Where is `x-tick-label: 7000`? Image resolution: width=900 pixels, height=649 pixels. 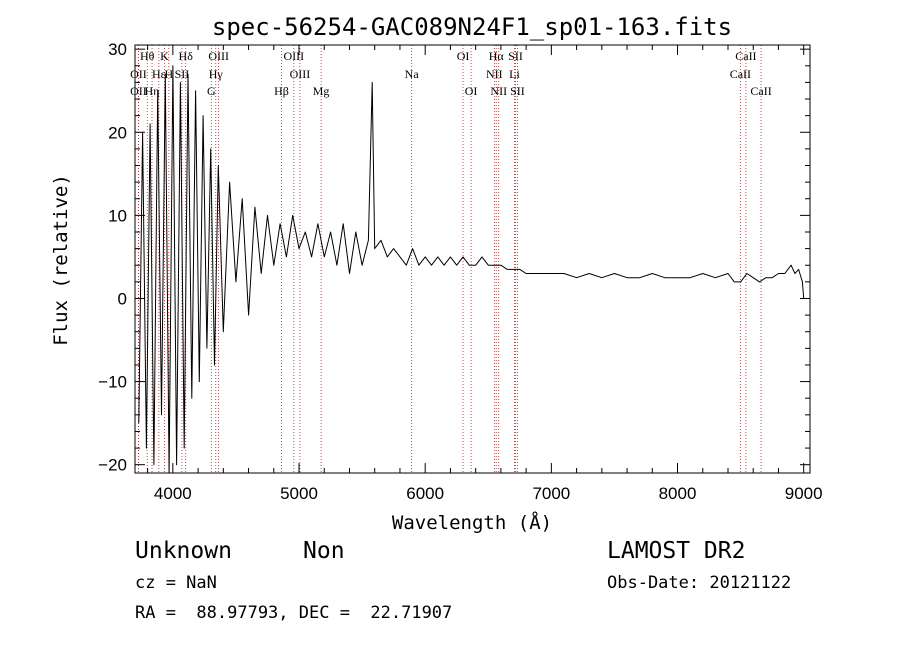 x-tick-label: 7000 is located at coordinates (551, 493).